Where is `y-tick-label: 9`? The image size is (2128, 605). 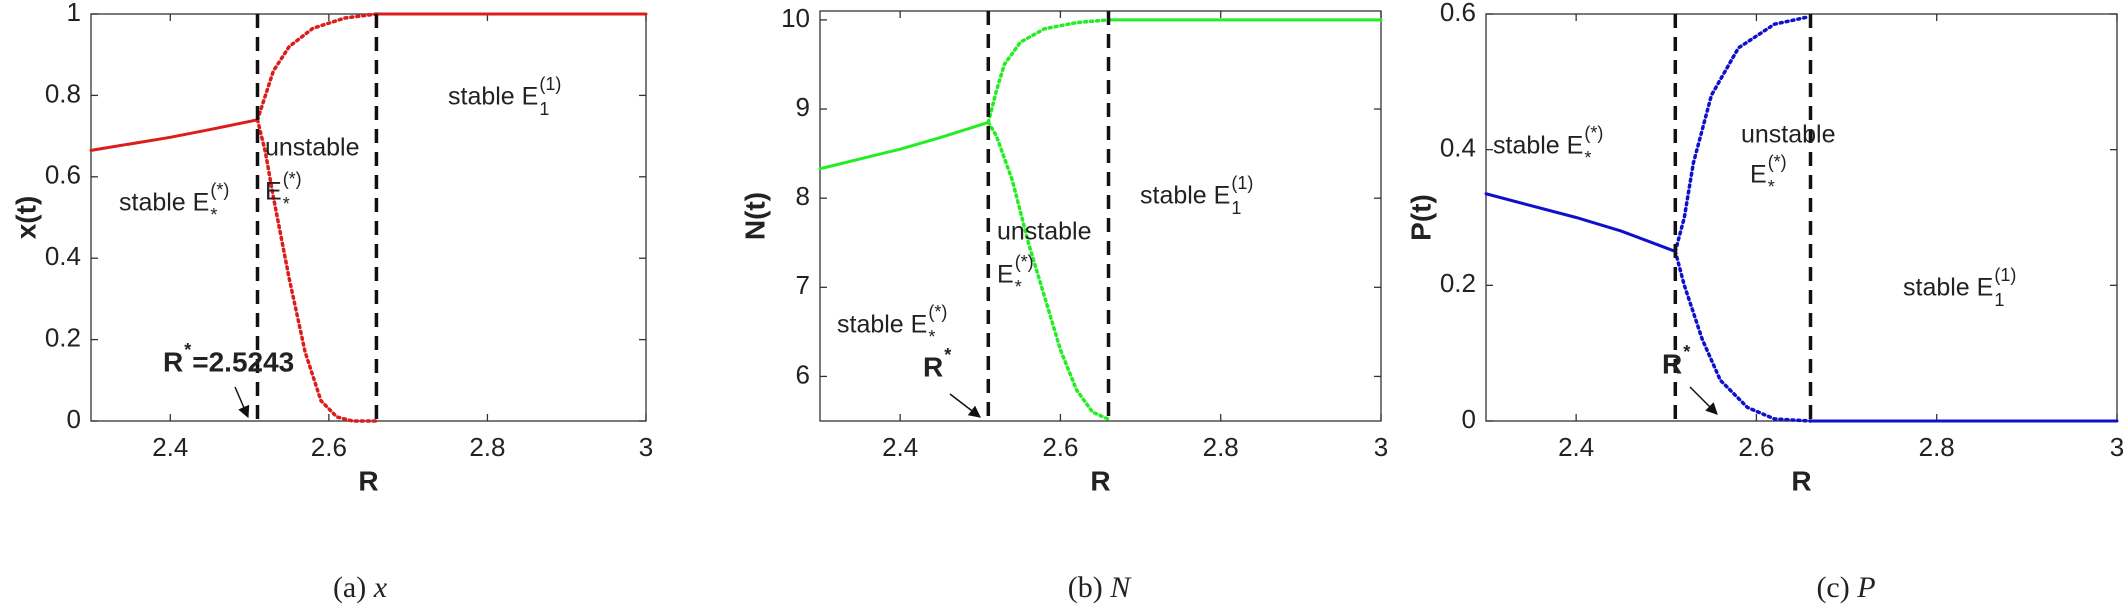 y-tick-label: 9 is located at coordinates (803, 107).